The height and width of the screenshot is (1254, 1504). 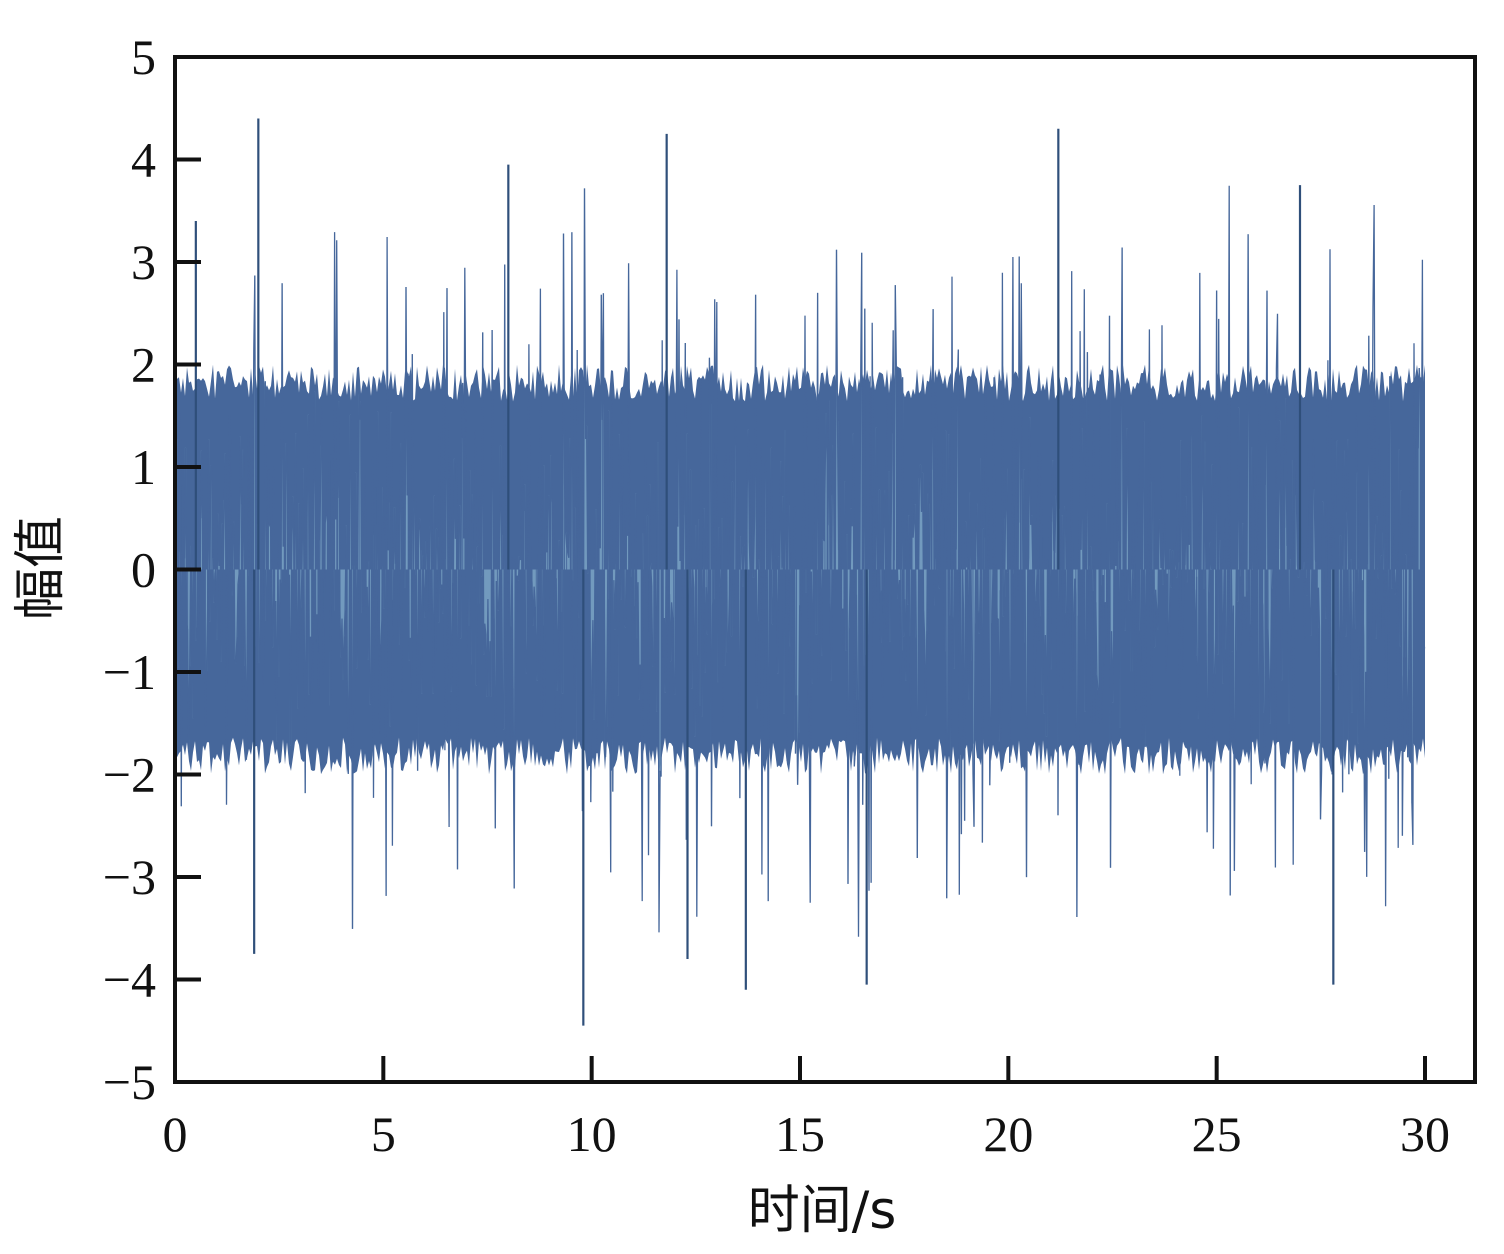 What do you see at coordinates (1217, 1134) in the screenshot?
I see `x-tick-label: 25` at bounding box center [1217, 1134].